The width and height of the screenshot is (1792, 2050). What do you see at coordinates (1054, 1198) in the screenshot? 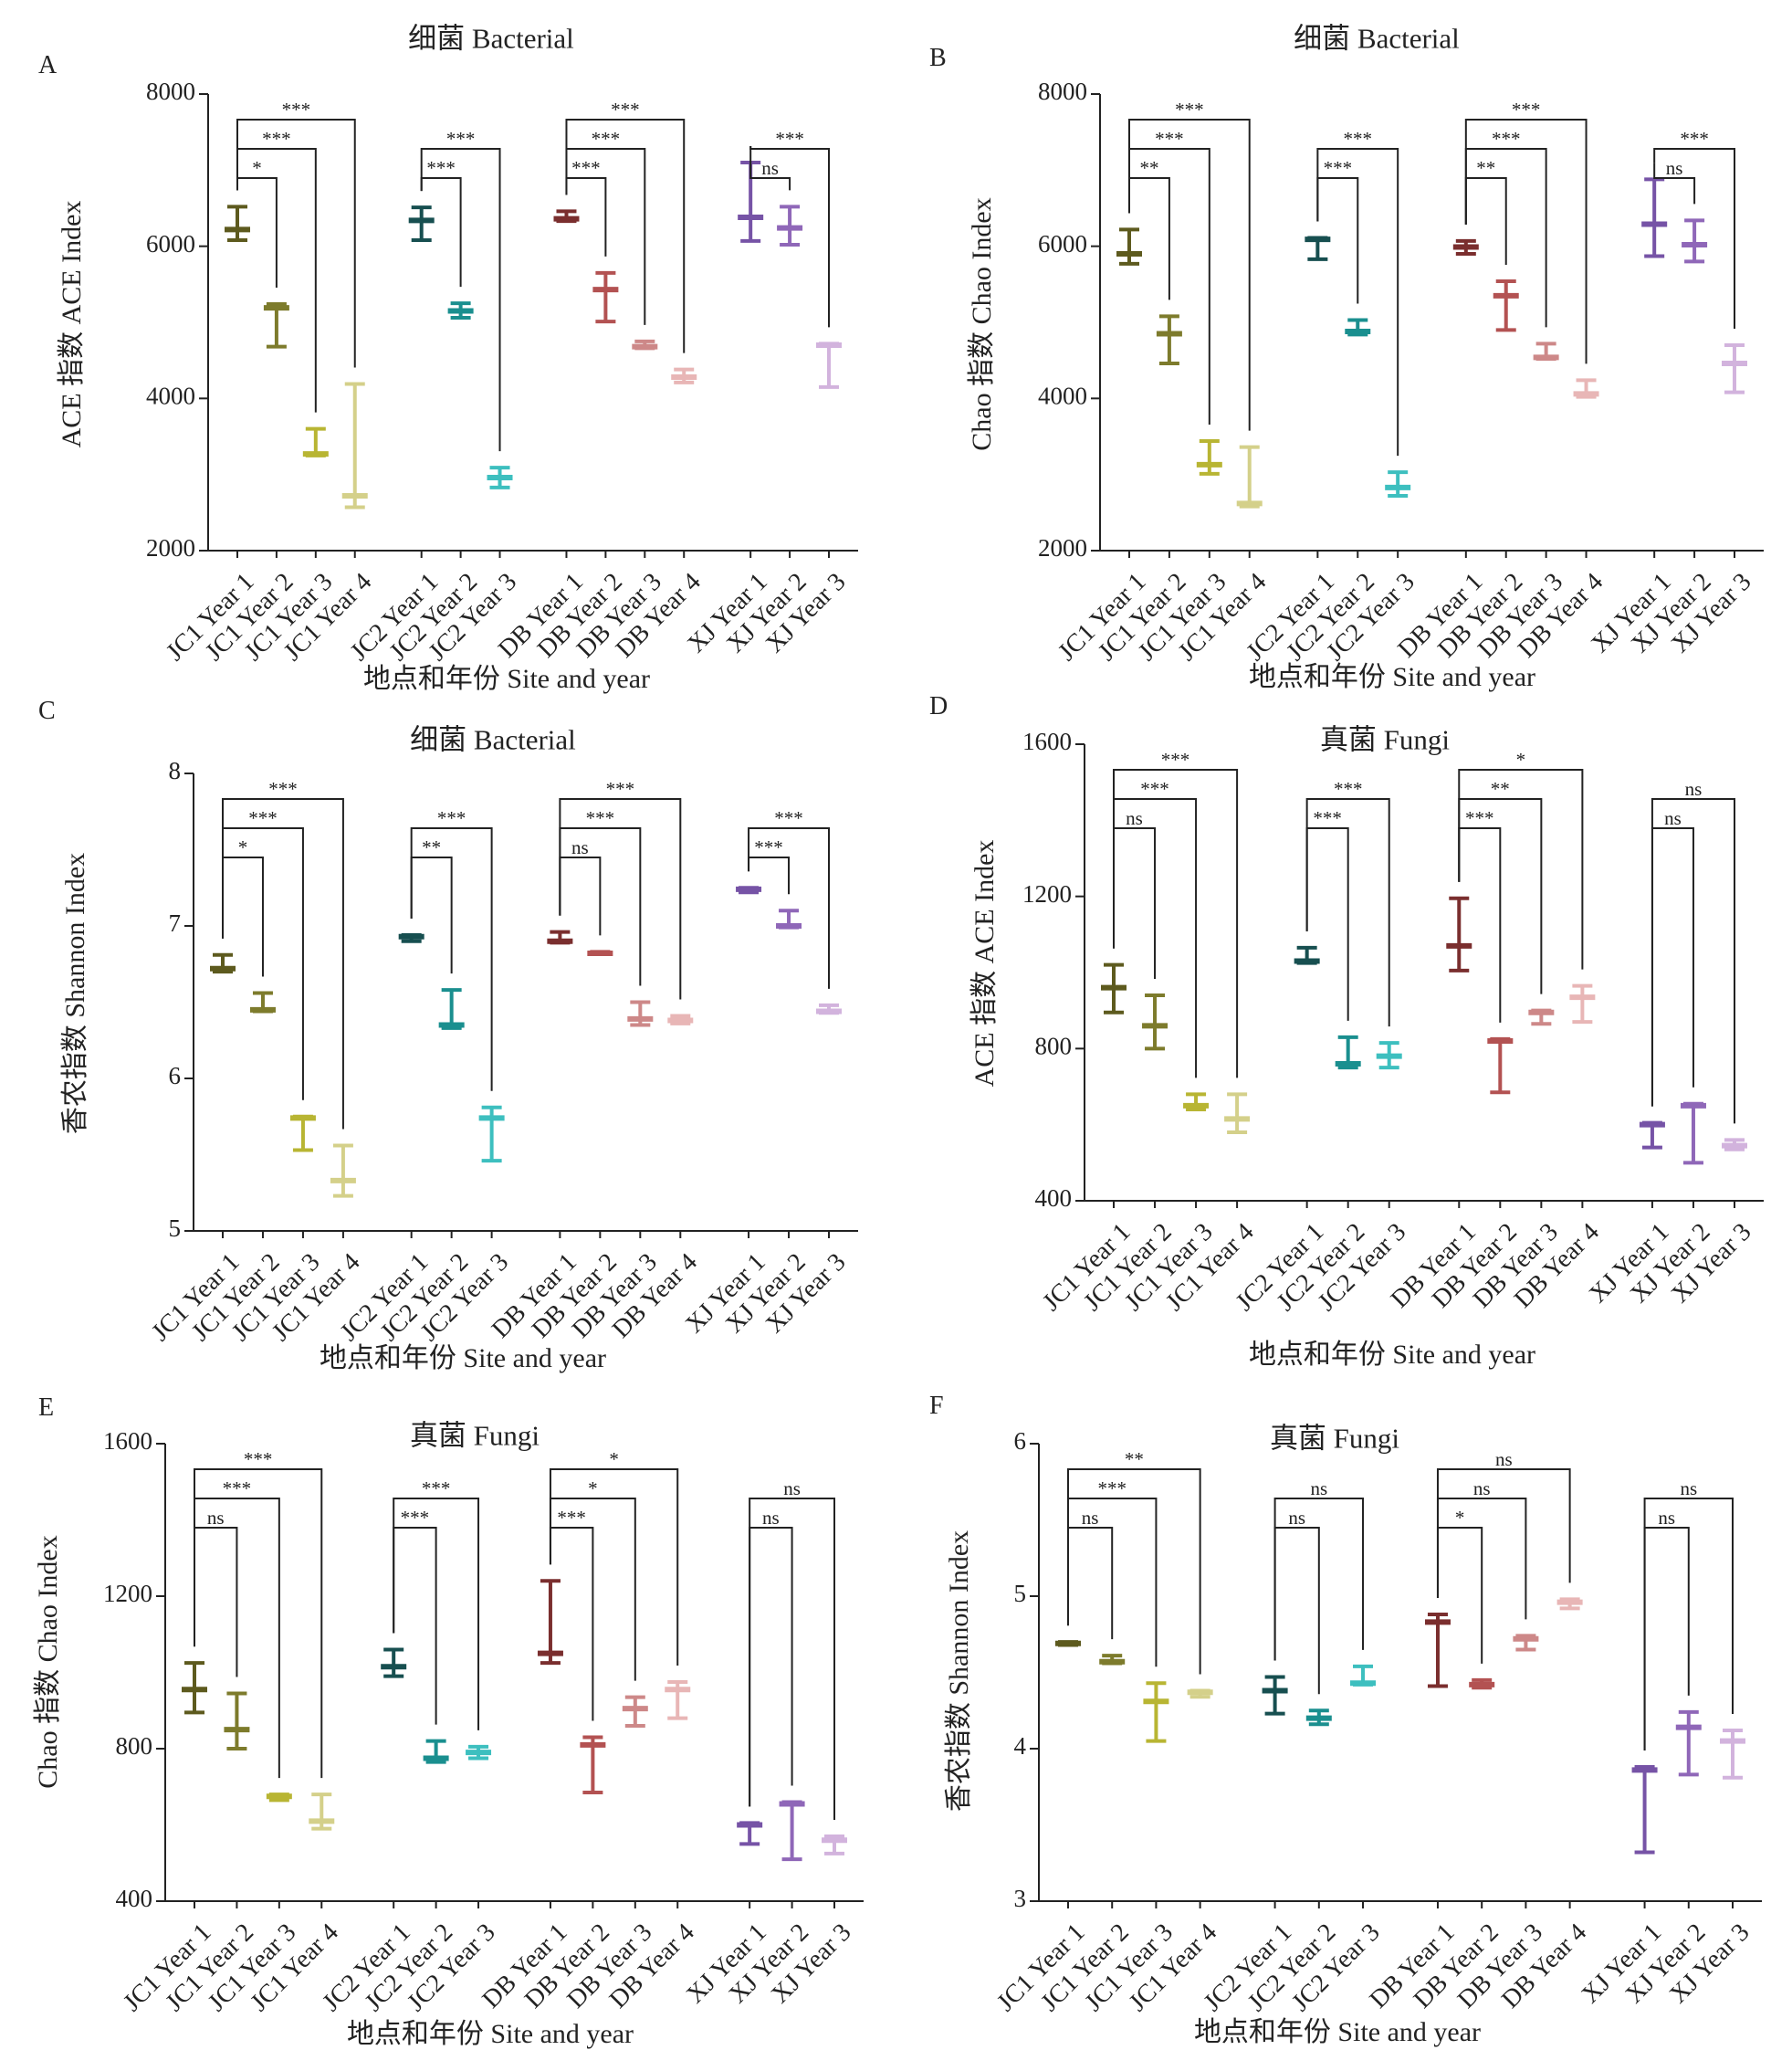
I see `y-tick-label: 400` at bounding box center [1054, 1198].